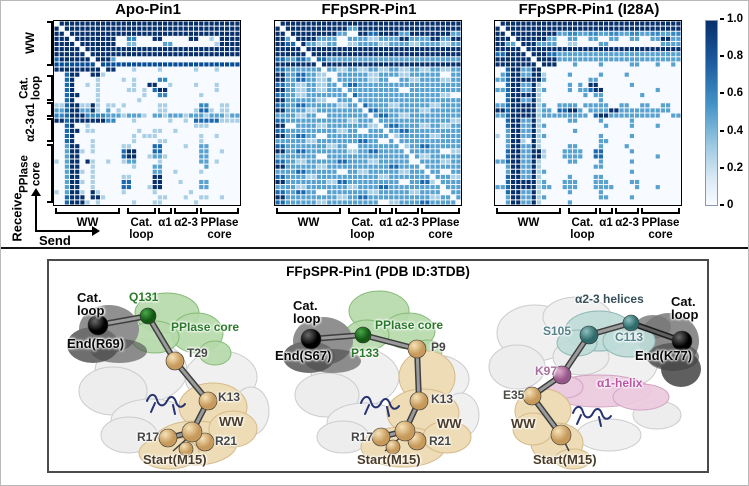 This screenshot has height=486, width=749. What do you see at coordinates (734, 19) in the screenshot?
I see `colorbar-tick: 1.0` at bounding box center [734, 19].